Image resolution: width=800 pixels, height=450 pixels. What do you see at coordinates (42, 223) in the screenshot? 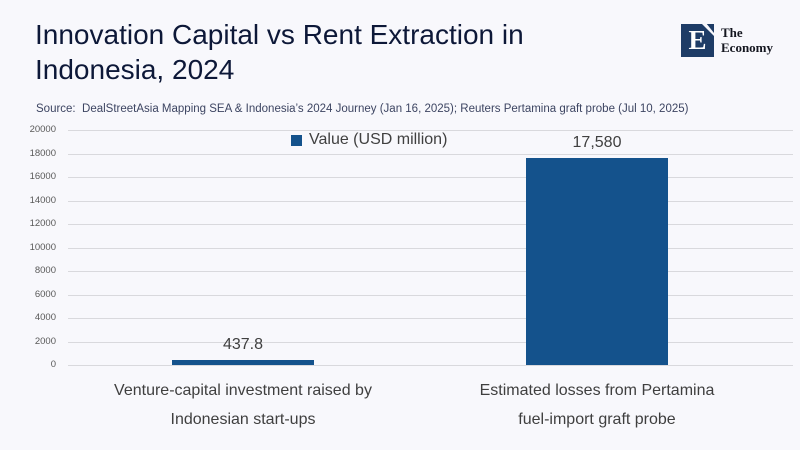
I see `y-axis-tick-label: 12000` at bounding box center [42, 223].